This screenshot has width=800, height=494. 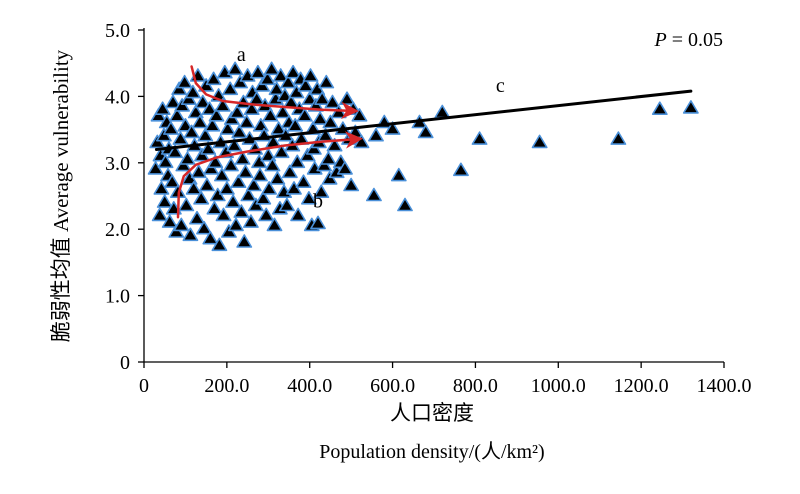 What do you see at coordinates (558, 386) in the screenshot?
I see `x-tick-label: 1000.0` at bounding box center [558, 386].